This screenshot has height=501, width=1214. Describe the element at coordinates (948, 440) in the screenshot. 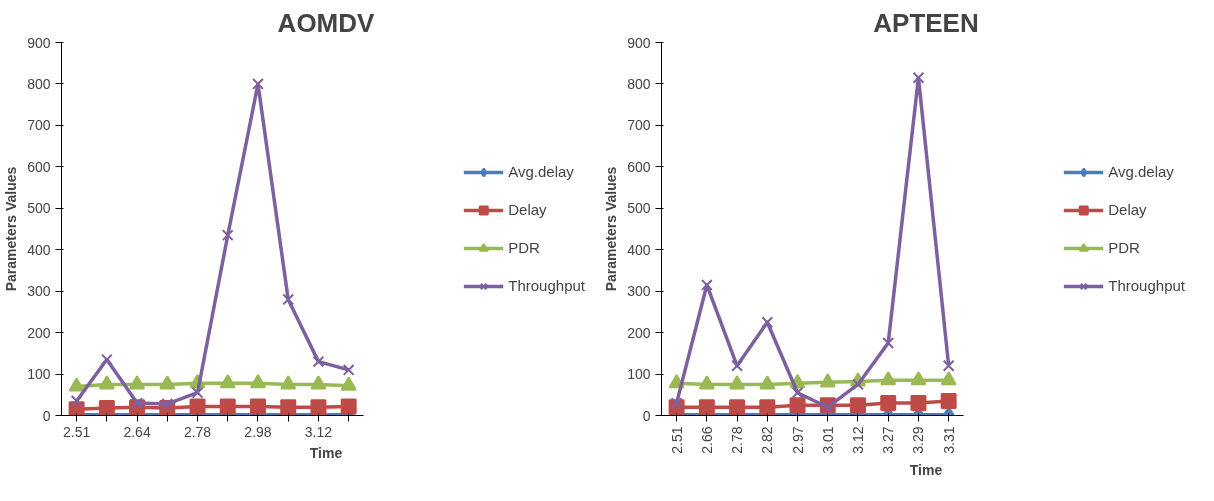

I see `x-tick-label: 3.31` at that location.